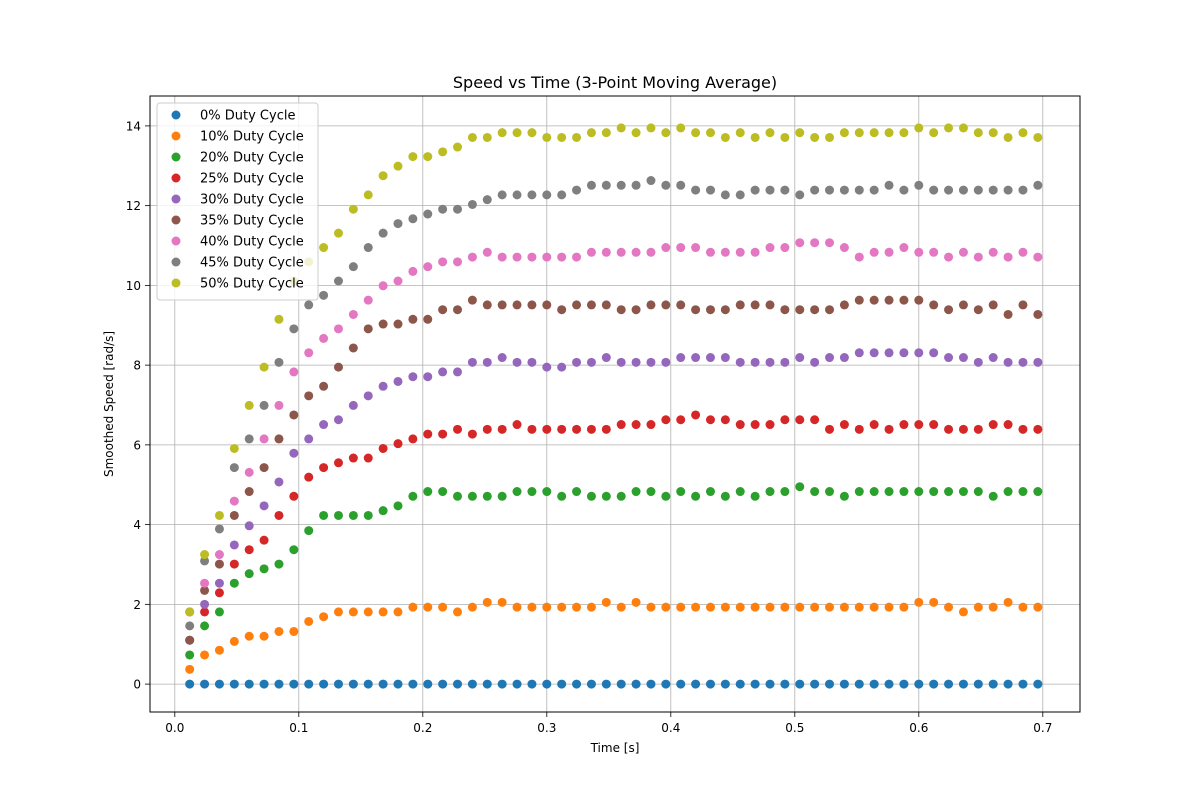 The image size is (1200, 800). What do you see at coordinates (252, 242) in the screenshot?
I see `legend-label: 40% Duty Cycle` at bounding box center [252, 242].